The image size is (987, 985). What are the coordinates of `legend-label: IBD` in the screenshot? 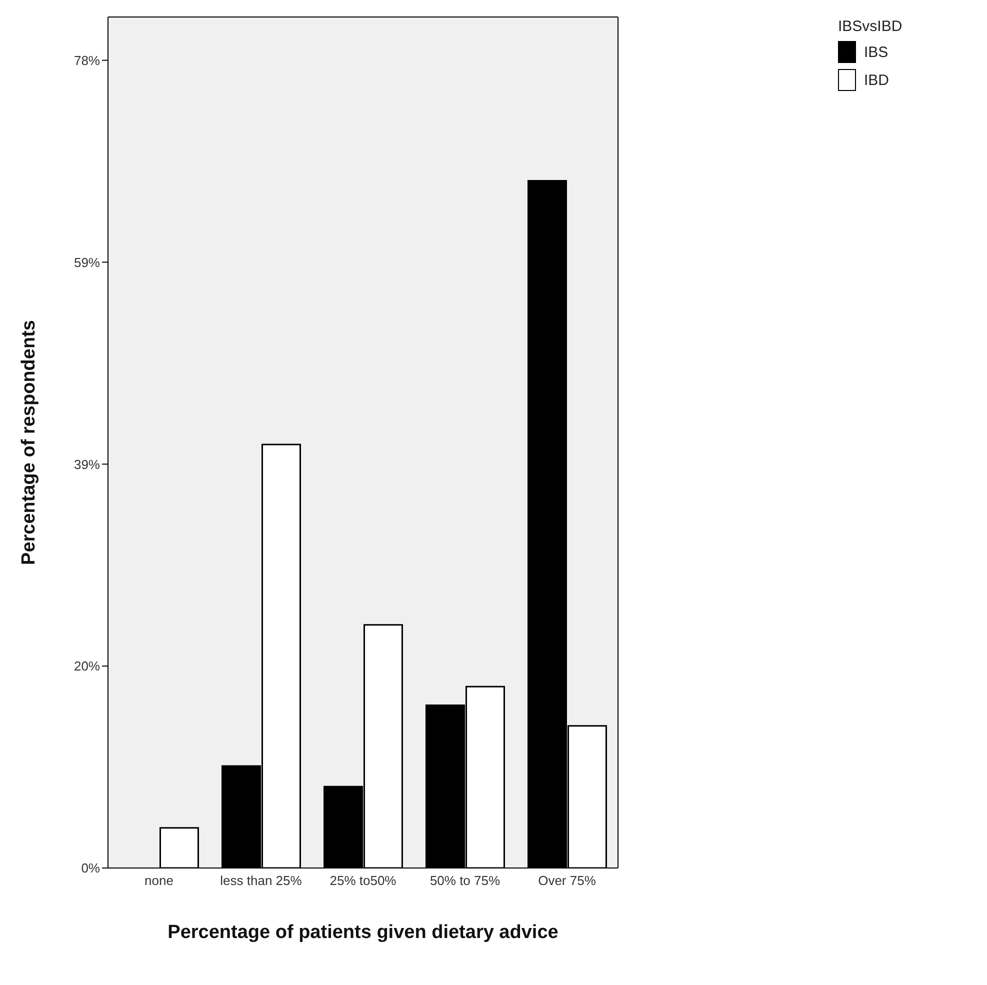 It's located at (877, 80).